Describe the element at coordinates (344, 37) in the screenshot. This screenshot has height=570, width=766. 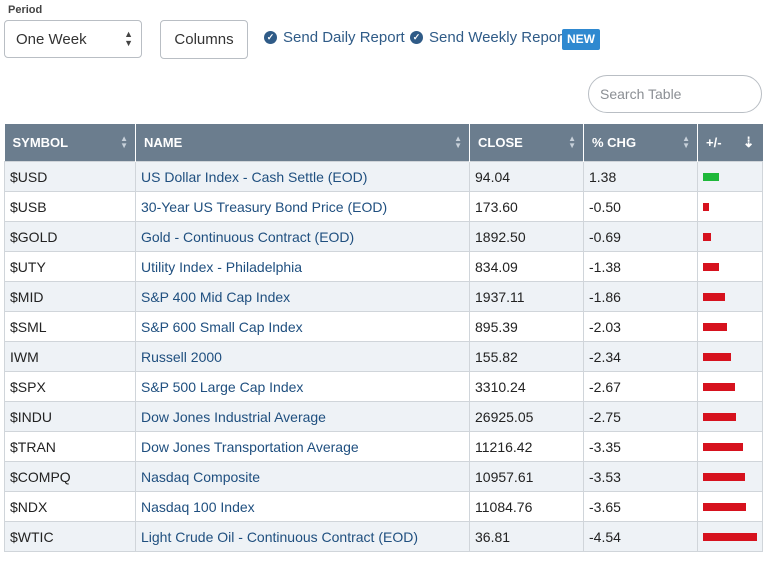
I see `daily-report-label: Send Daily Report` at that location.